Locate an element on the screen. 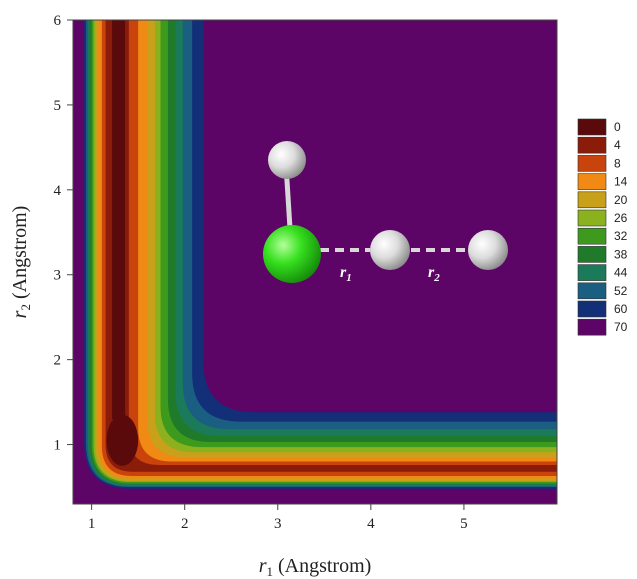 The width and height of the screenshot is (637, 579). y-tick-label: 4 is located at coordinates (58, 191).